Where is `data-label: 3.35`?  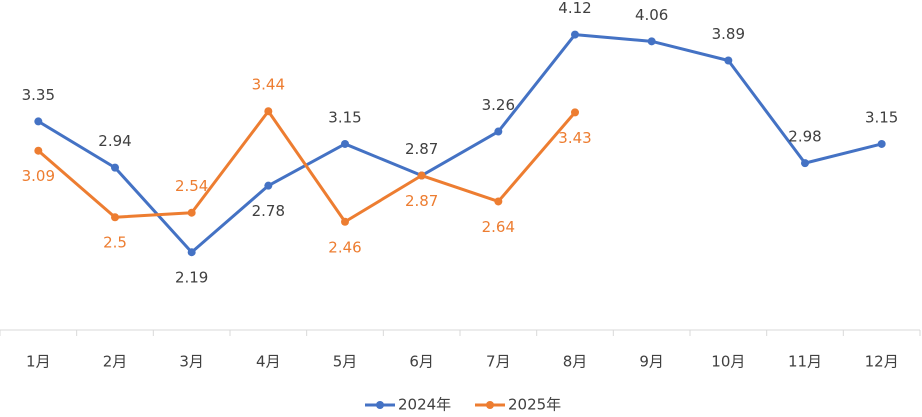 data-label: 3.35 is located at coordinates (38, 95).